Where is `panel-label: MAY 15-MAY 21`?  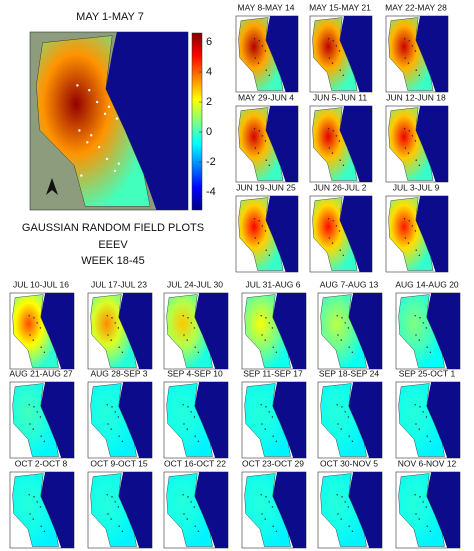 panel-label: MAY 15-MAY 21 is located at coordinates (340, 7).